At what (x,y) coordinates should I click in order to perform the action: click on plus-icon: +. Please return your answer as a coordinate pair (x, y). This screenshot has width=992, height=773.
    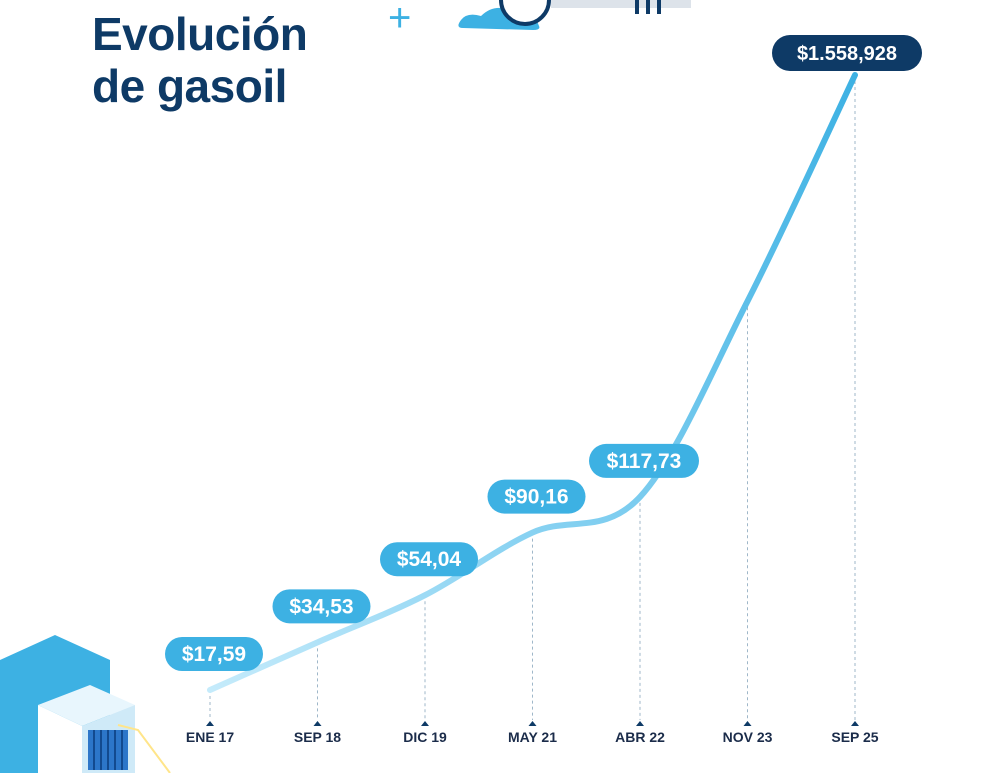
    Looking at the image, I should click on (400, 20).